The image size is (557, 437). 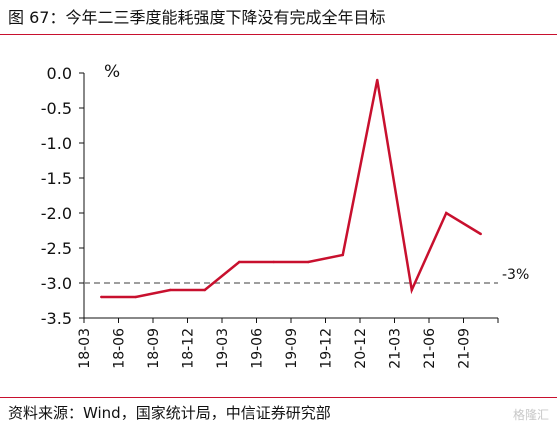 What do you see at coordinates (197, 17) in the screenshot?
I see `chart-title: 图 67：今年二三季度能耗强度下降没有完成全年目标` at bounding box center [197, 17].